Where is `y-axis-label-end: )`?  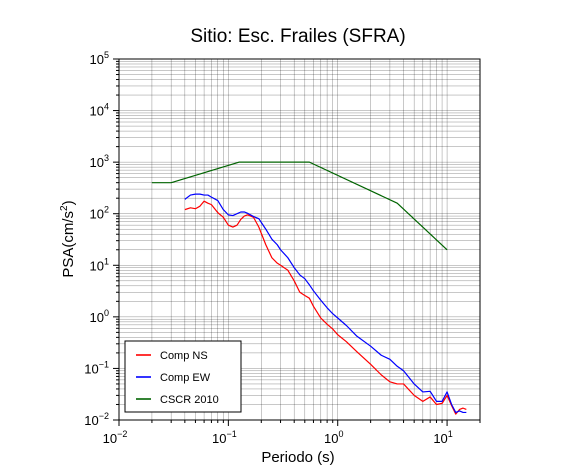
y-axis-label-end: ) is located at coordinates (68, 202).